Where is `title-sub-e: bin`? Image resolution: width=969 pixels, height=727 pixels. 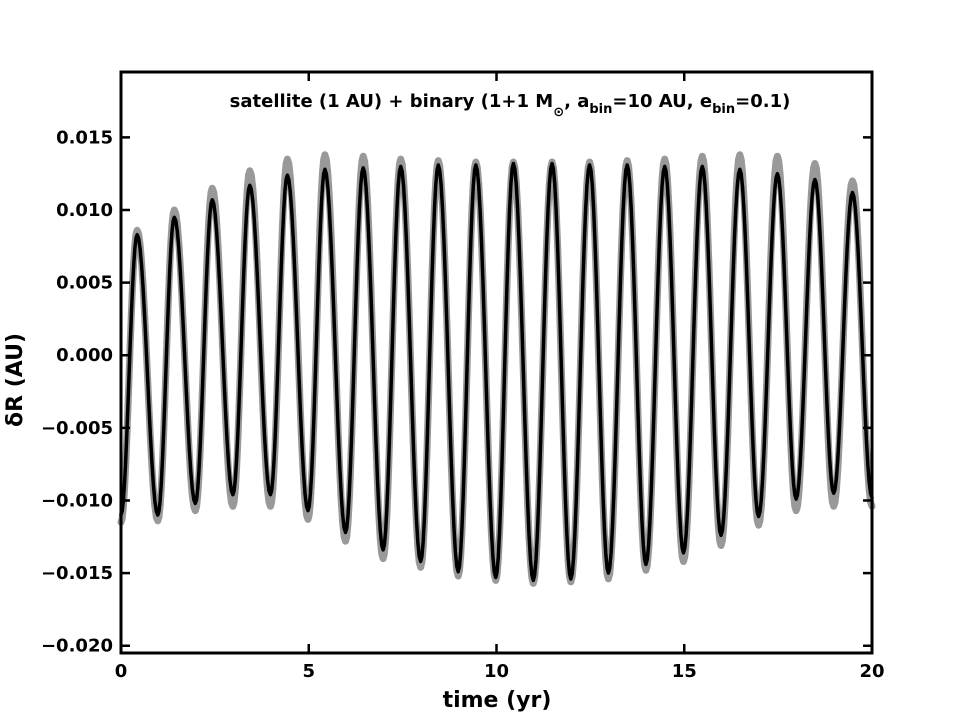 title-sub-e: bin is located at coordinates (723, 109).